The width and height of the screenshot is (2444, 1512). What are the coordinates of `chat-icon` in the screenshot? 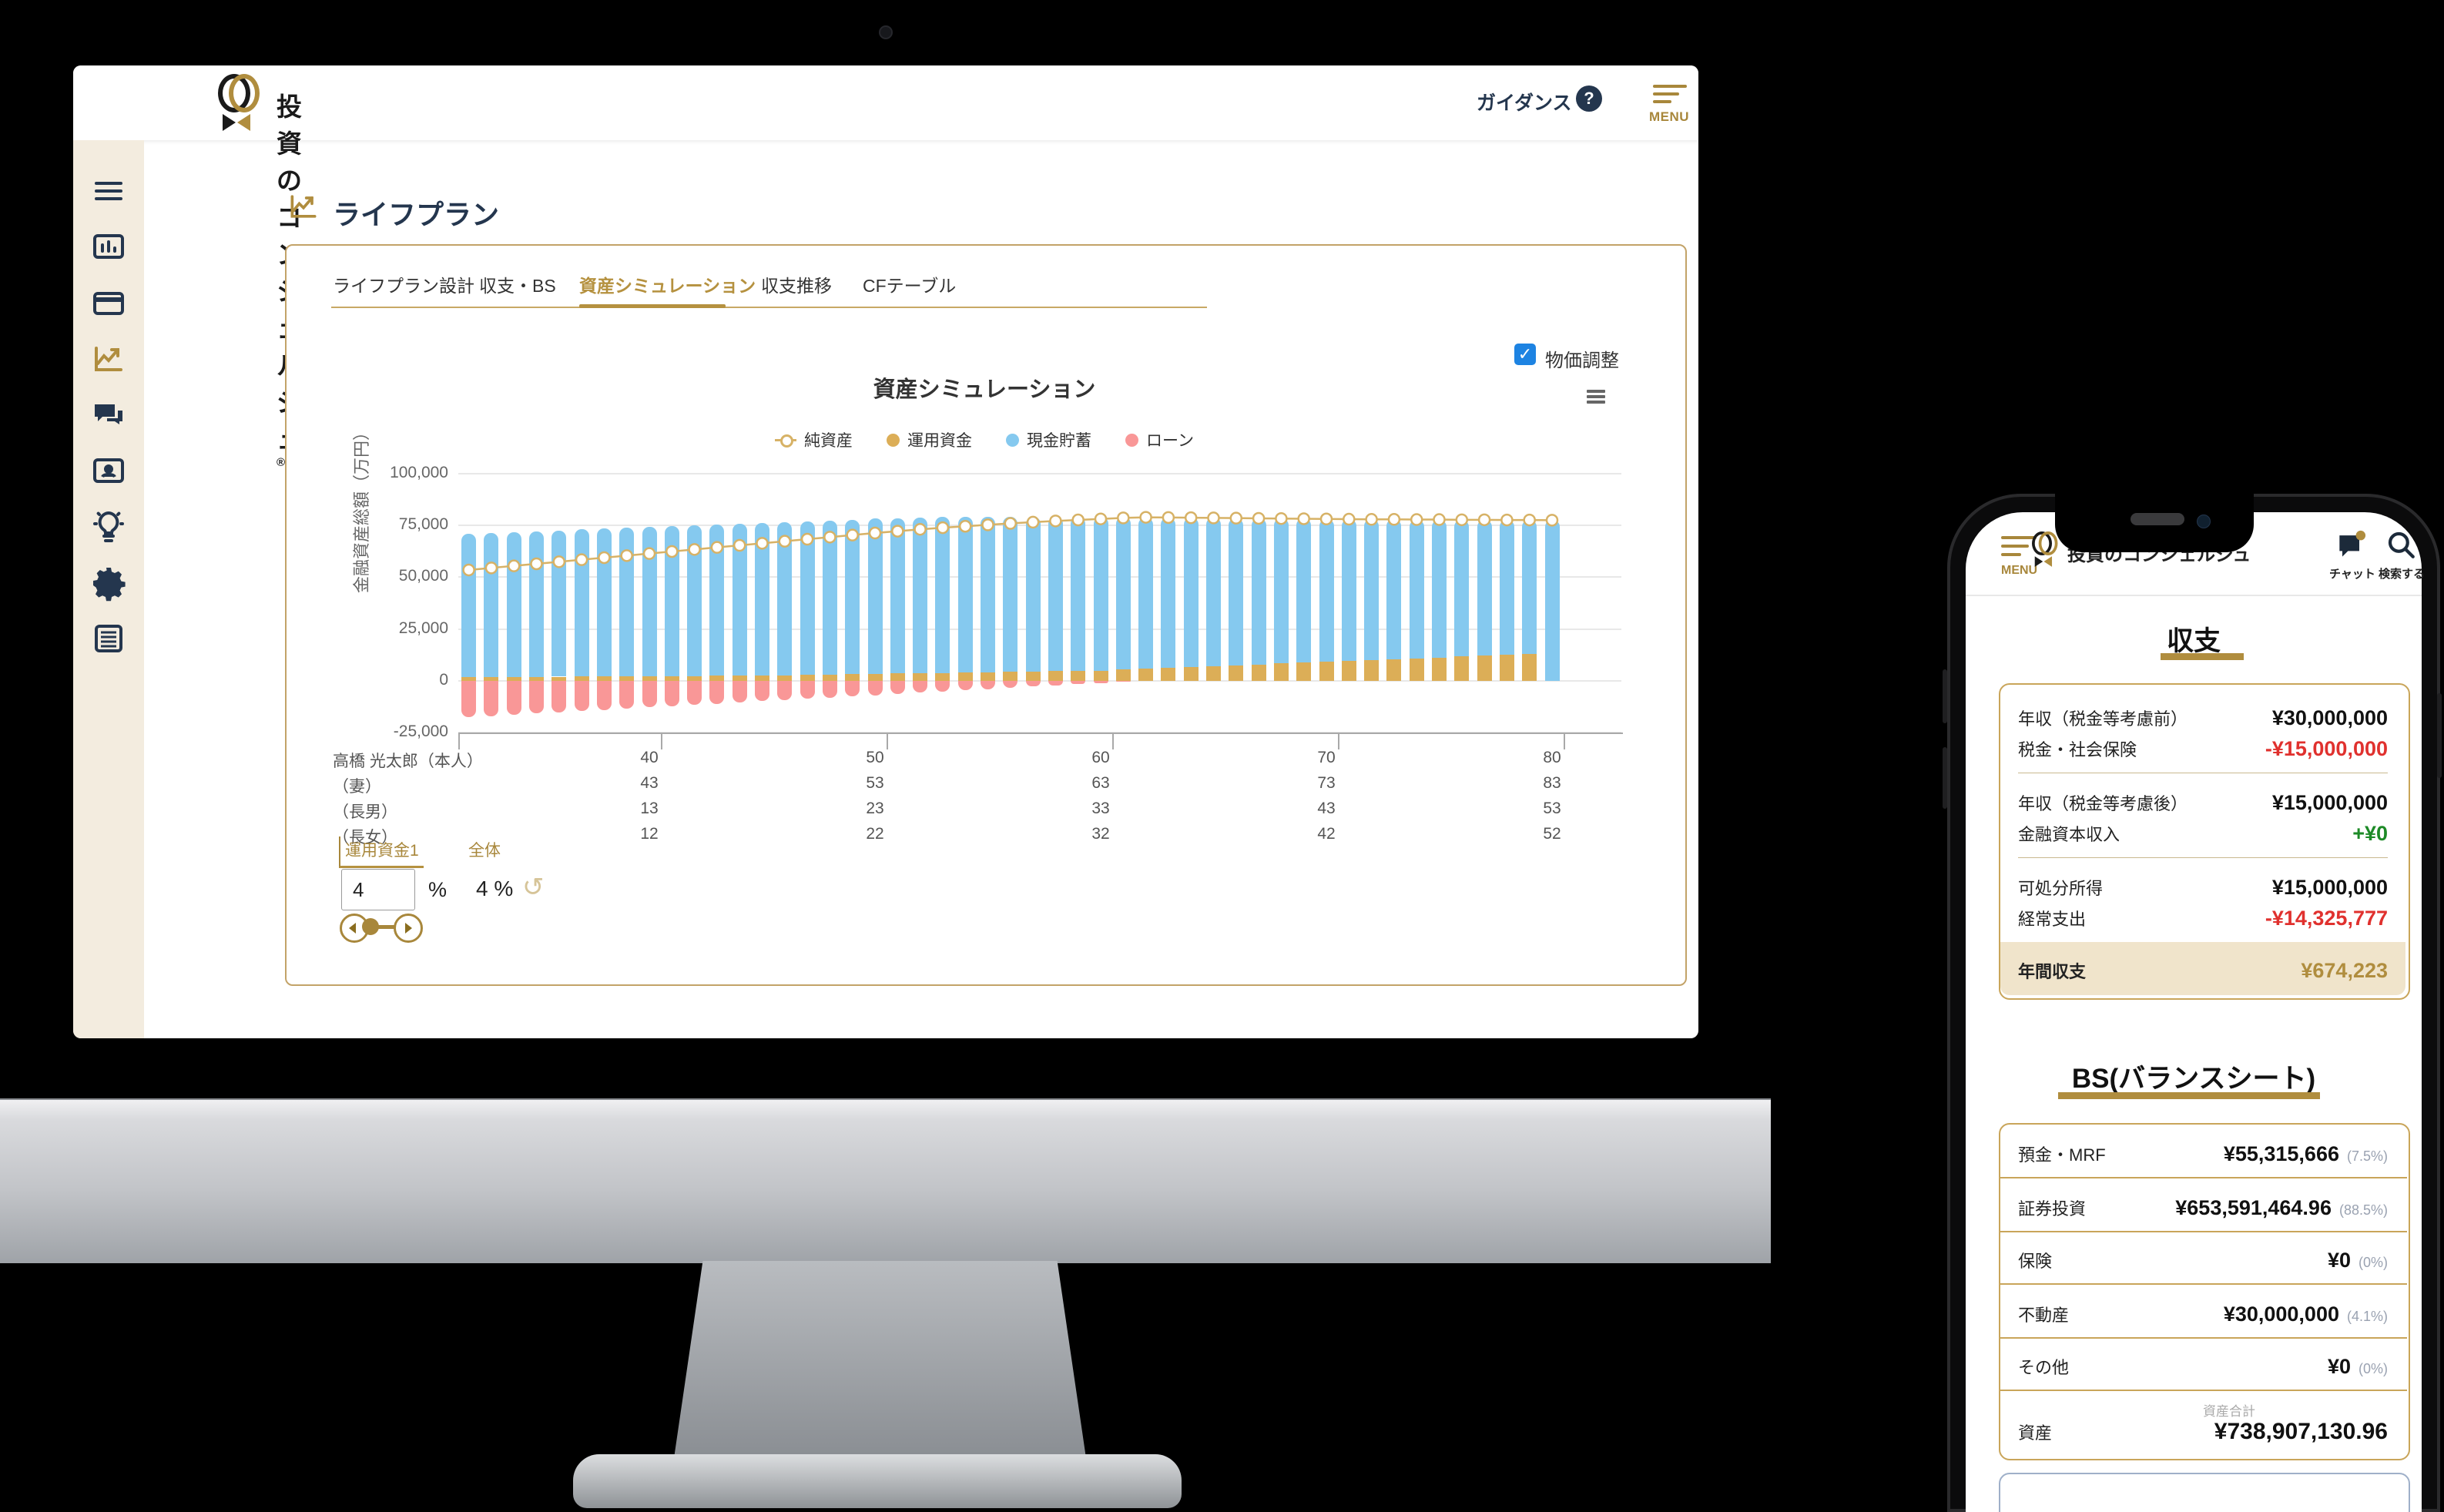 It's located at (2352, 543).